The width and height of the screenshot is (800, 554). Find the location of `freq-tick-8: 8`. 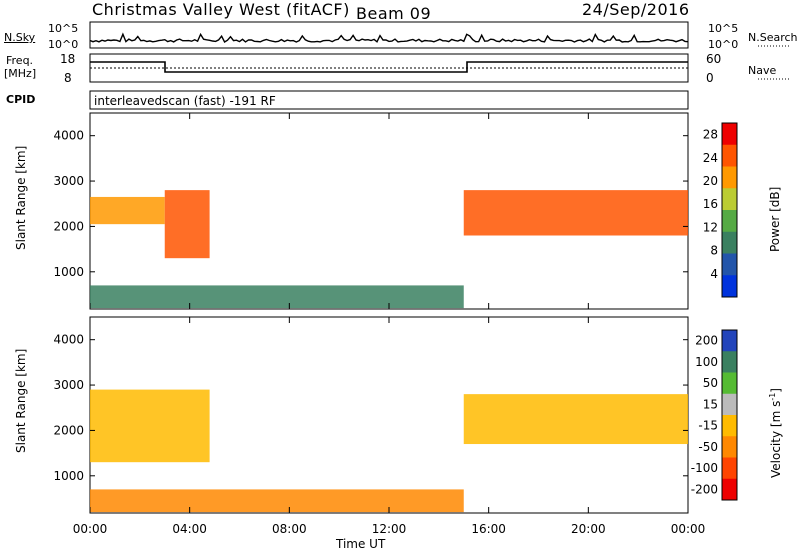

freq-tick-8: 8 is located at coordinates (68, 78).